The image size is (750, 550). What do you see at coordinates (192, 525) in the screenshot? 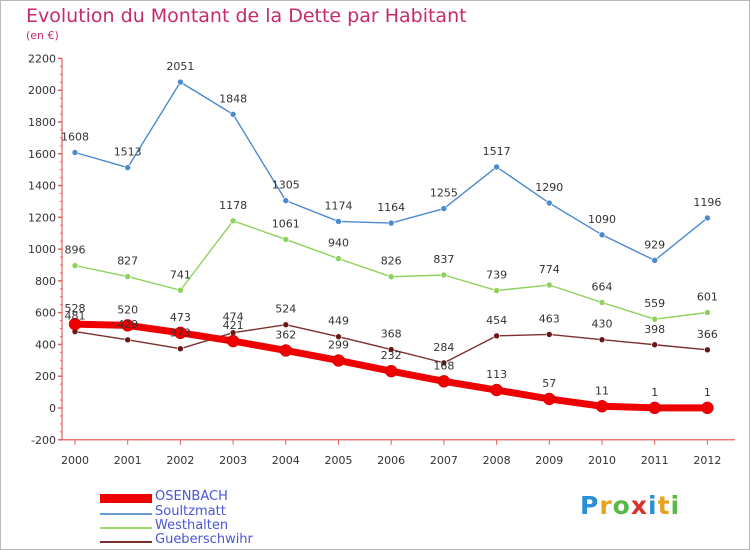
I see `legend-label: Westhalten` at bounding box center [192, 525].